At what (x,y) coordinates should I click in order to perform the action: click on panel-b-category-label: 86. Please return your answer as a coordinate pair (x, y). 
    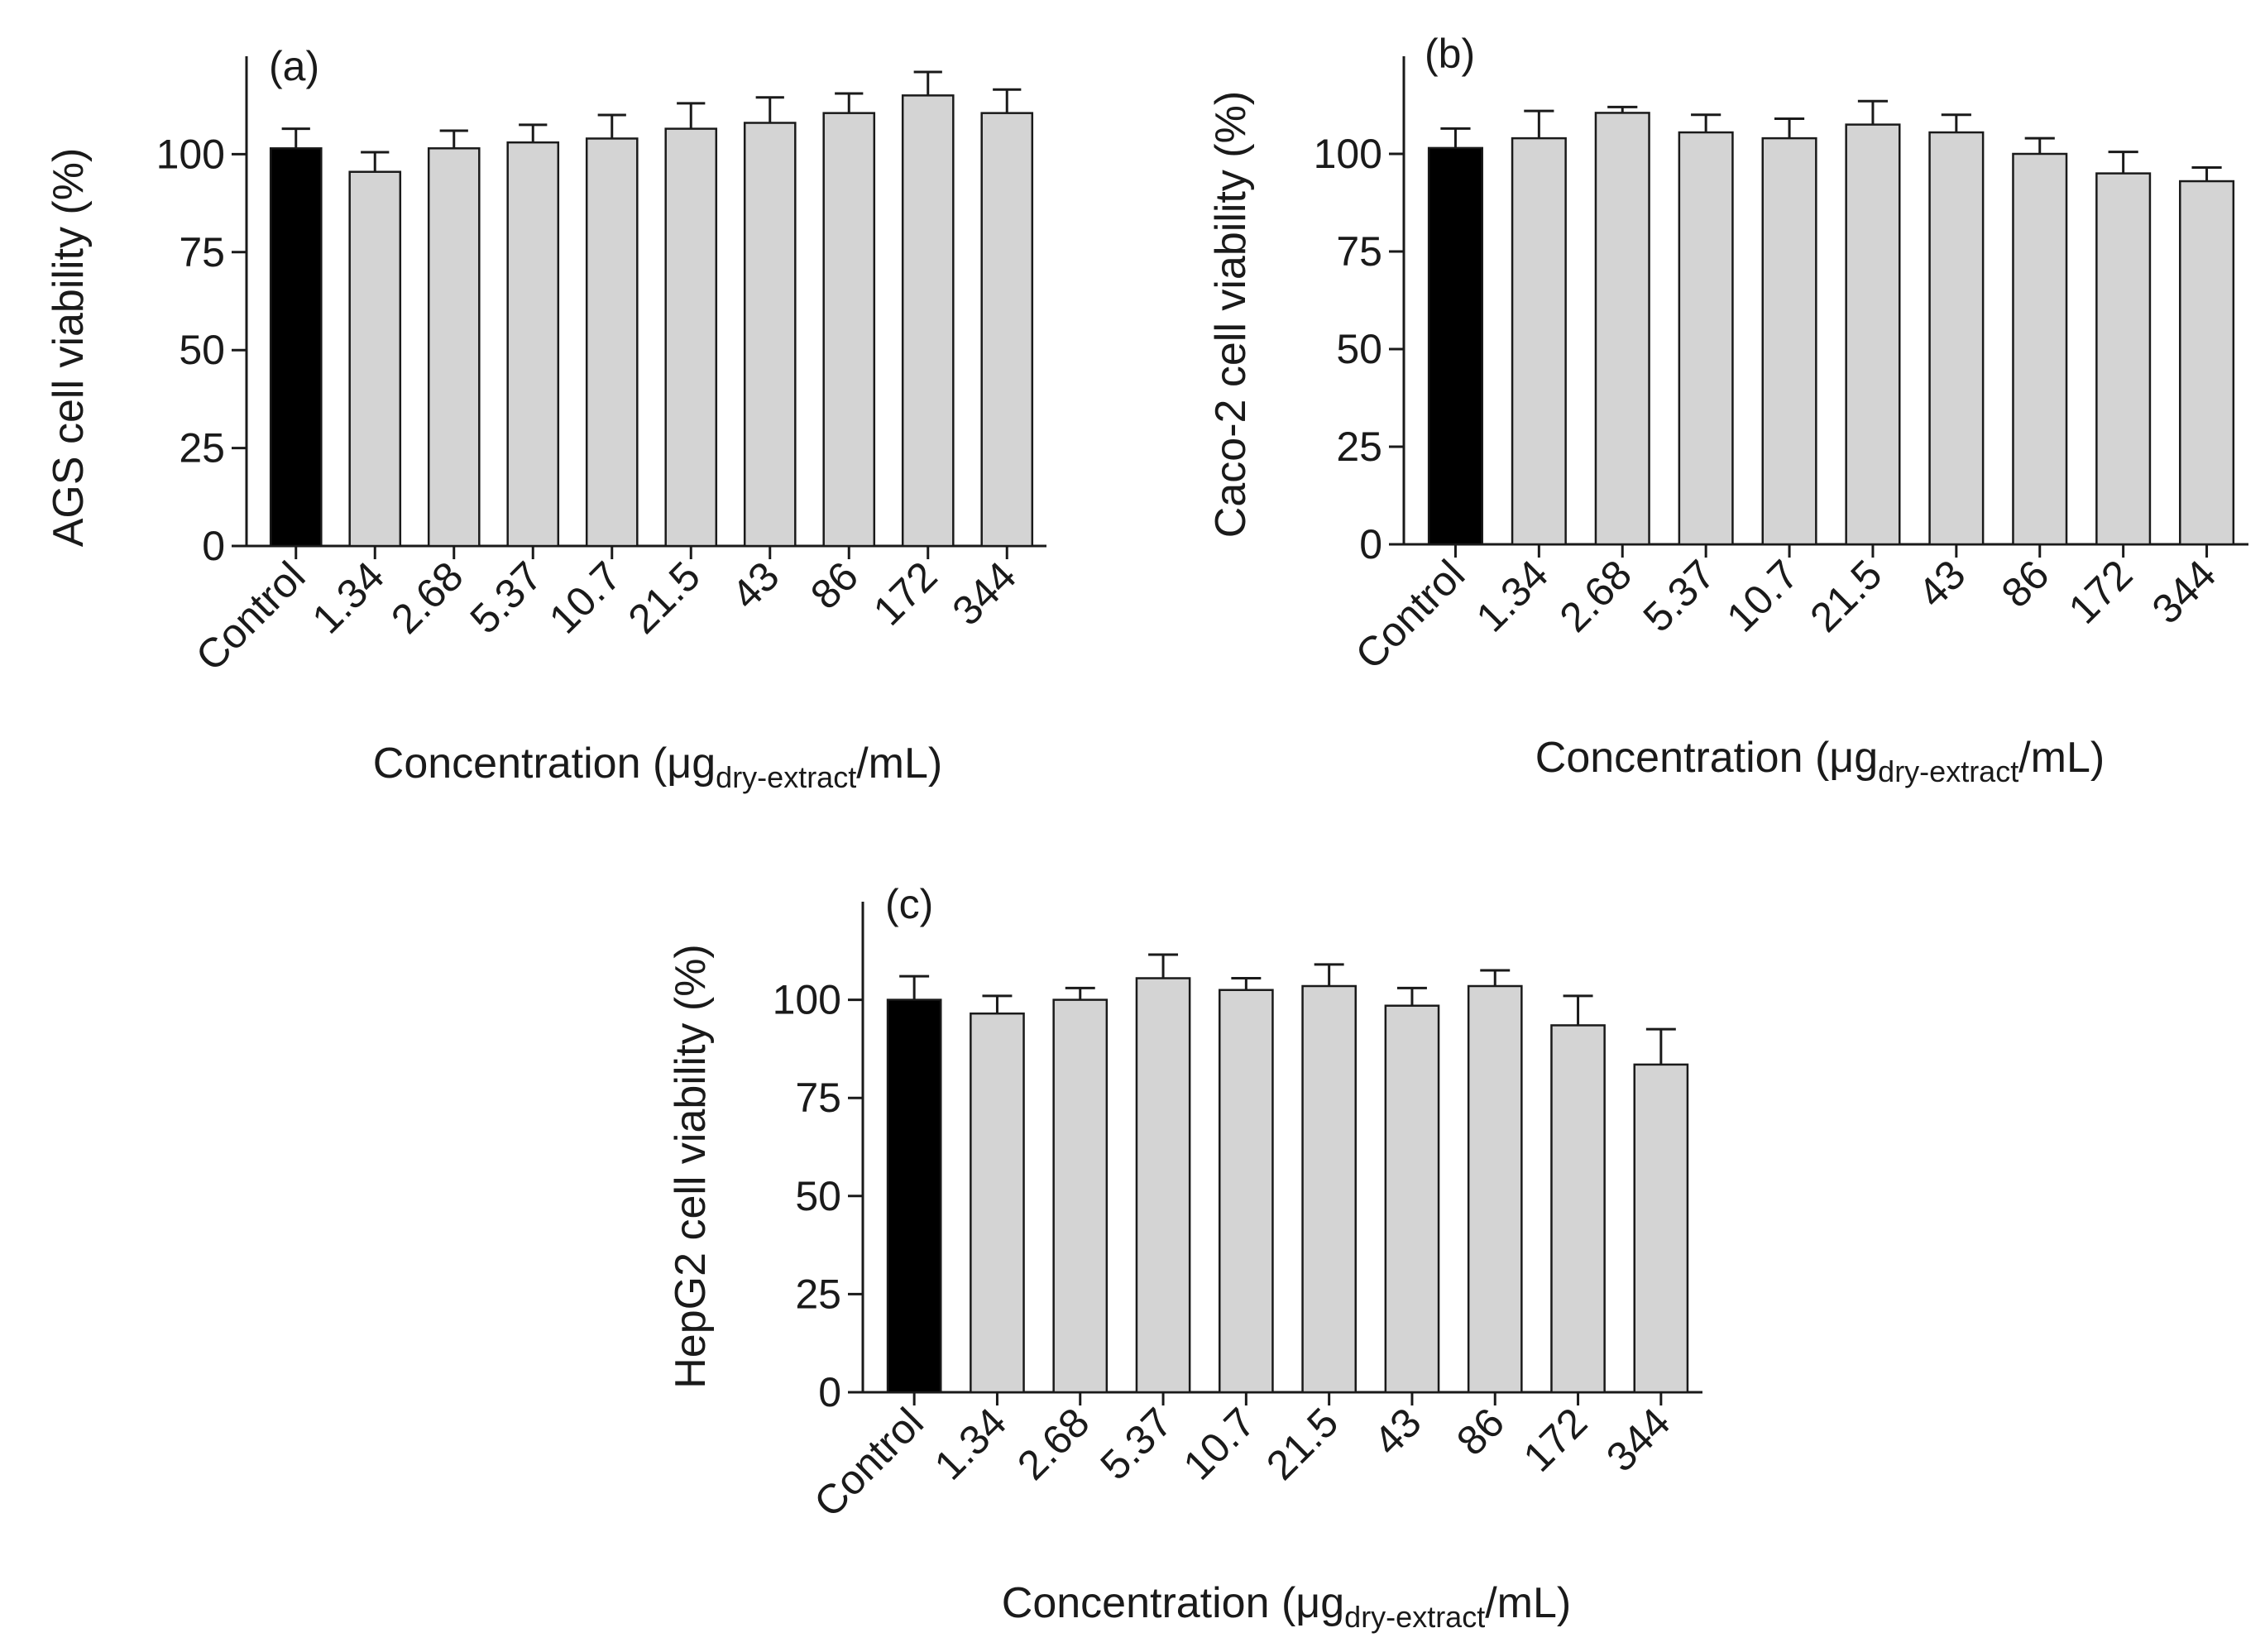
    Looking at the image, I should click on (2025, 583).